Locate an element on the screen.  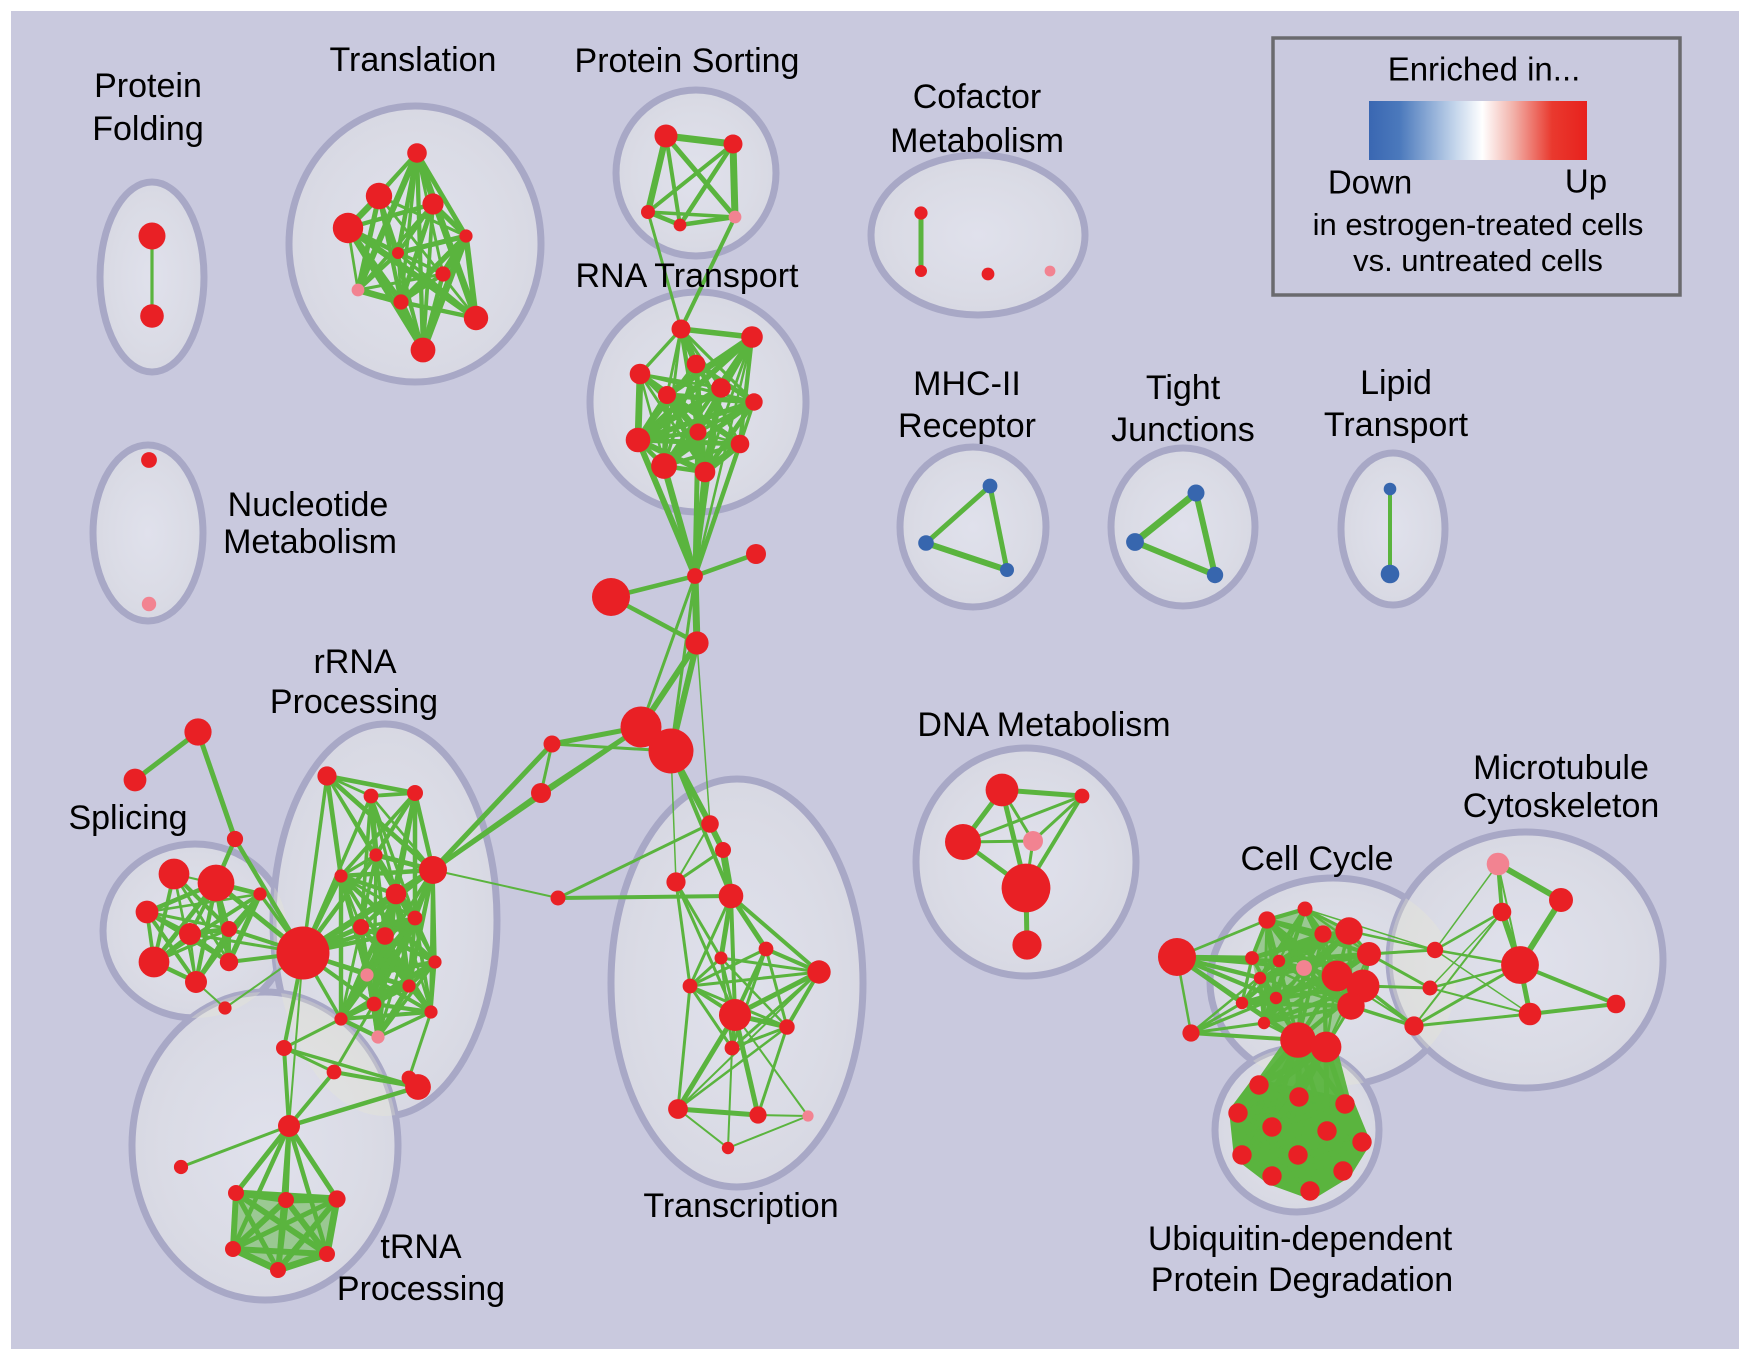
svg-text: Lipid is located at coordinates (1396, 383).